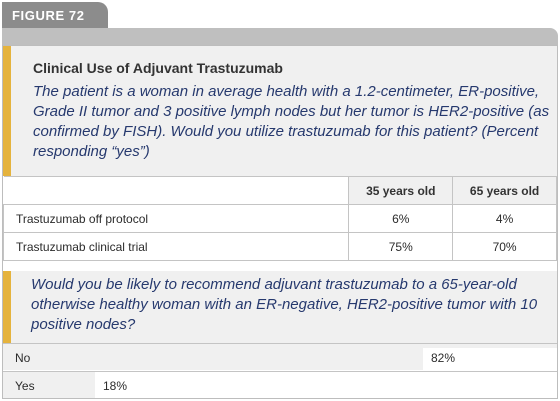  What do you see at coordinates (158, 68) in the screenshot?
I see `figure-title: Clinical Use of Adjuvant Trastuzumab` at bounding box center [158, 68].